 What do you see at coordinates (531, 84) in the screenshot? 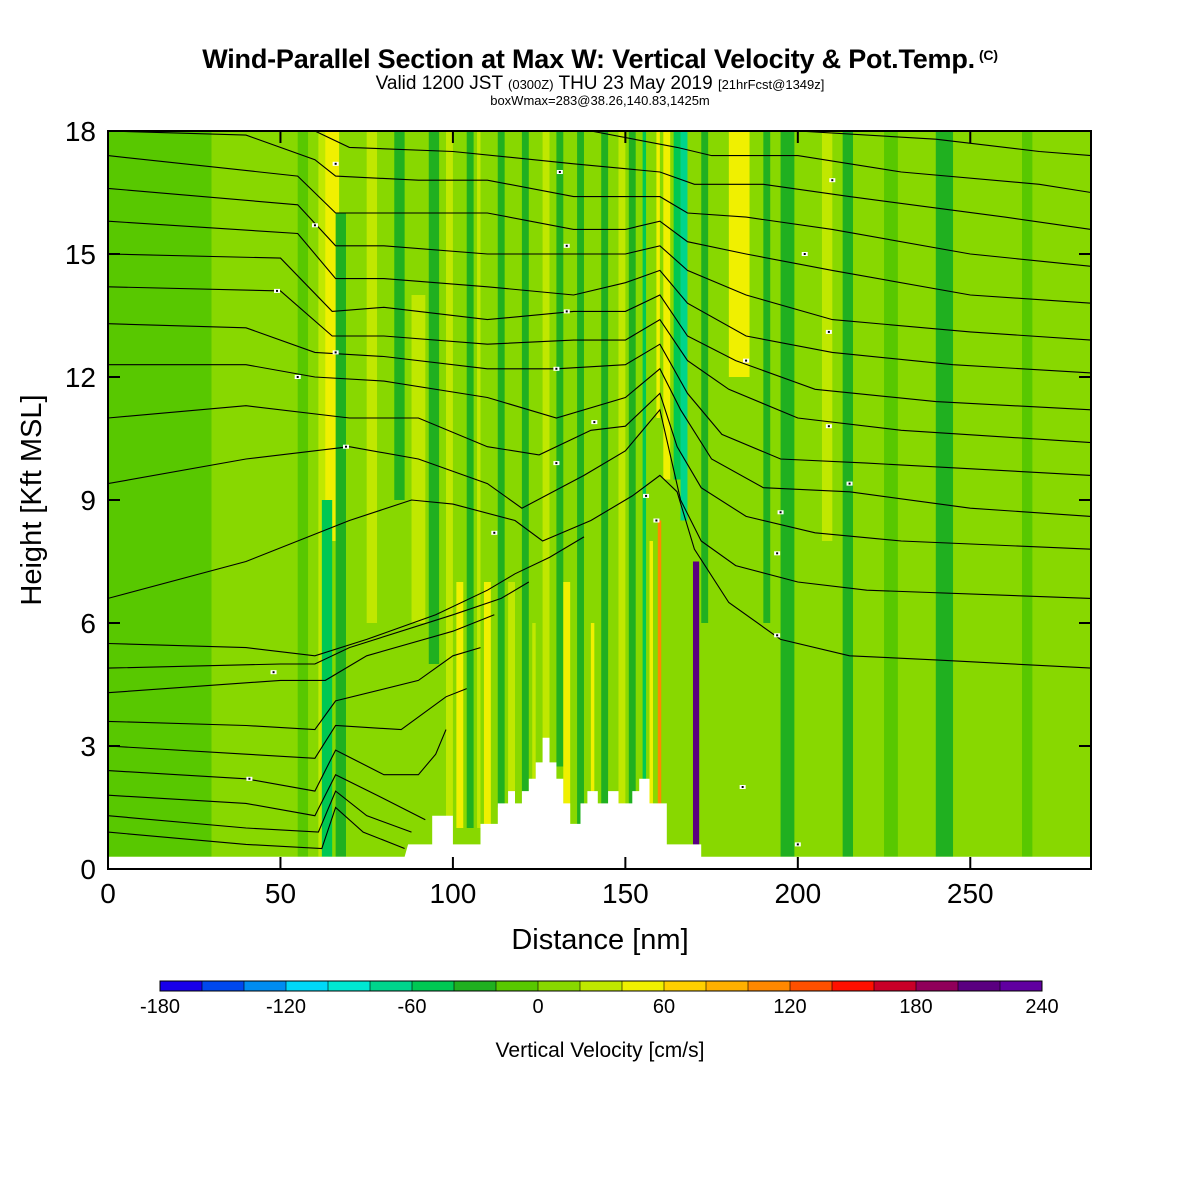
I see `valid-utc: (0300Z)` at bounding box center [531, 84].